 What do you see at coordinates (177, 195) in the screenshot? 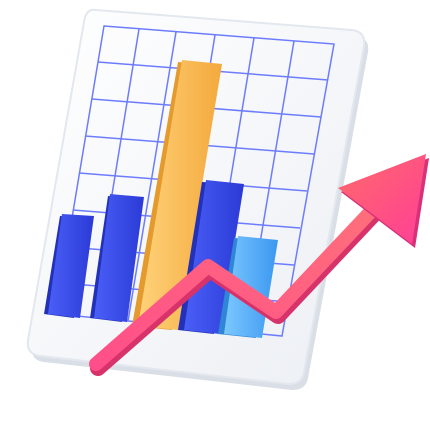
I see `bar-3-tallest` at bounding box center [177, 195].